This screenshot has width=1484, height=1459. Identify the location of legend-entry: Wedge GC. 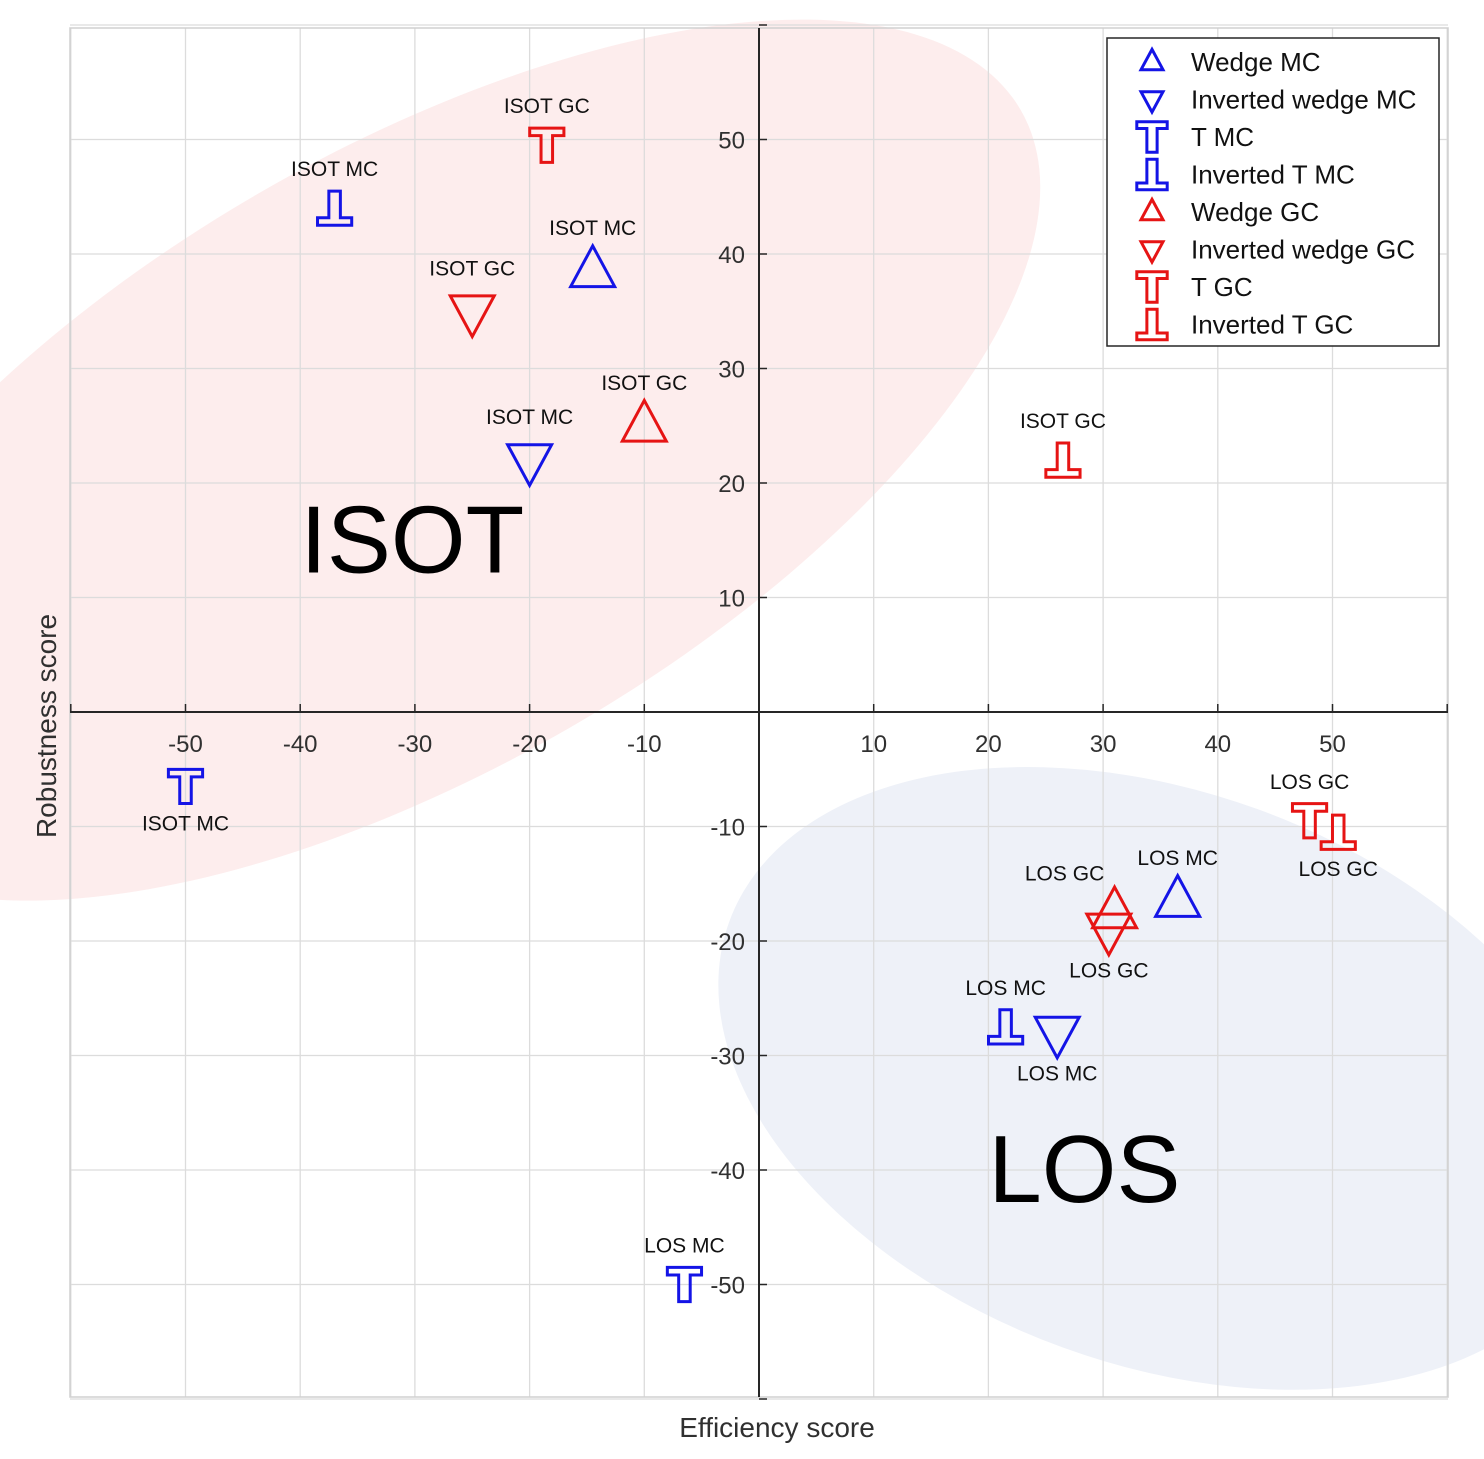
(1255, 212).